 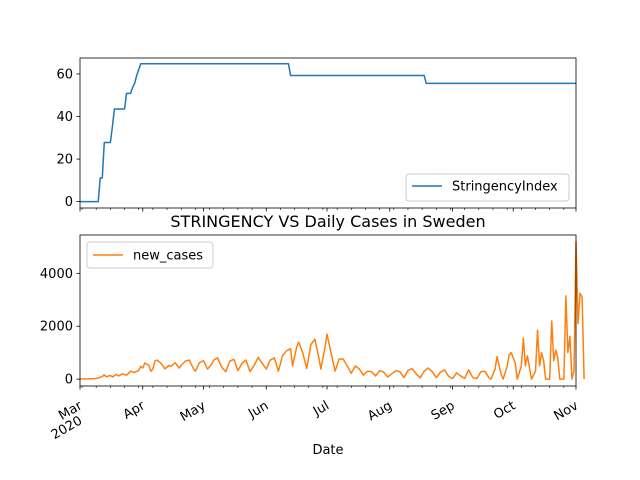 I want to click on stringency-x-axis, so click(x=328, y=210).